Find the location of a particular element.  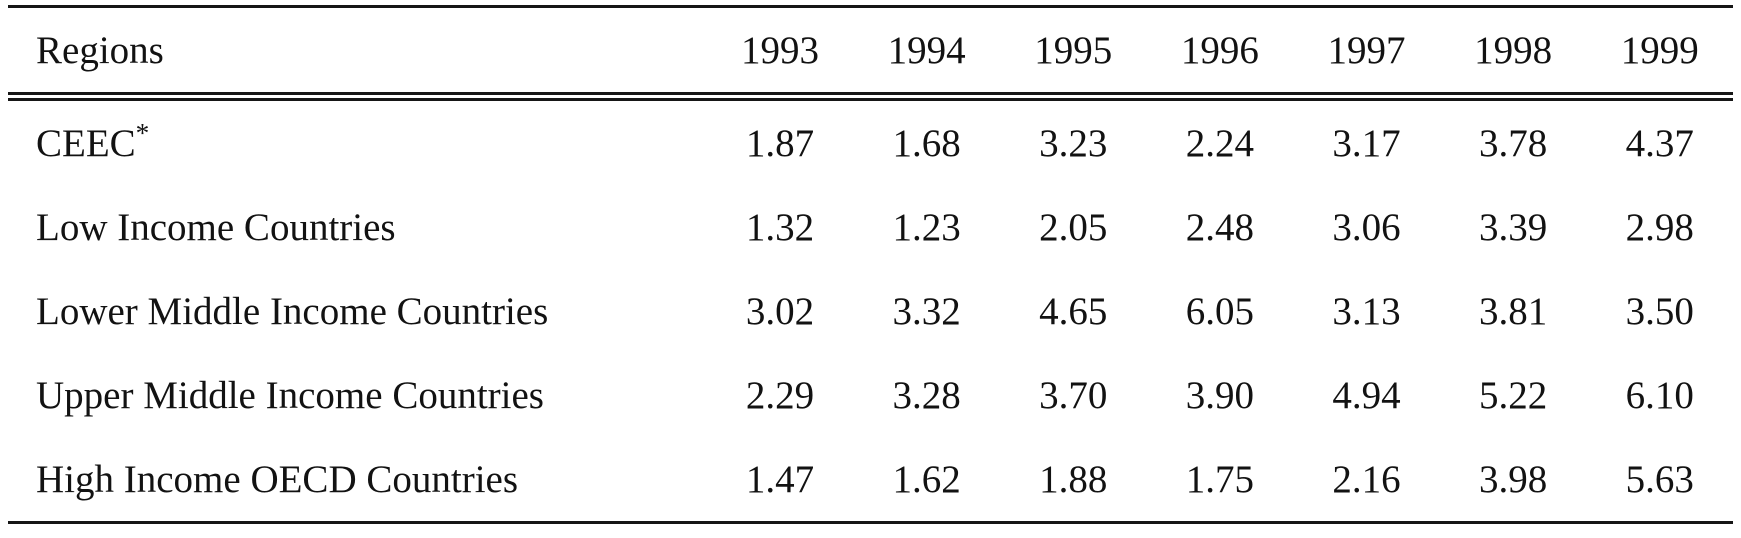

value-cell: 3.39 is located at coordinates (1513, 227).